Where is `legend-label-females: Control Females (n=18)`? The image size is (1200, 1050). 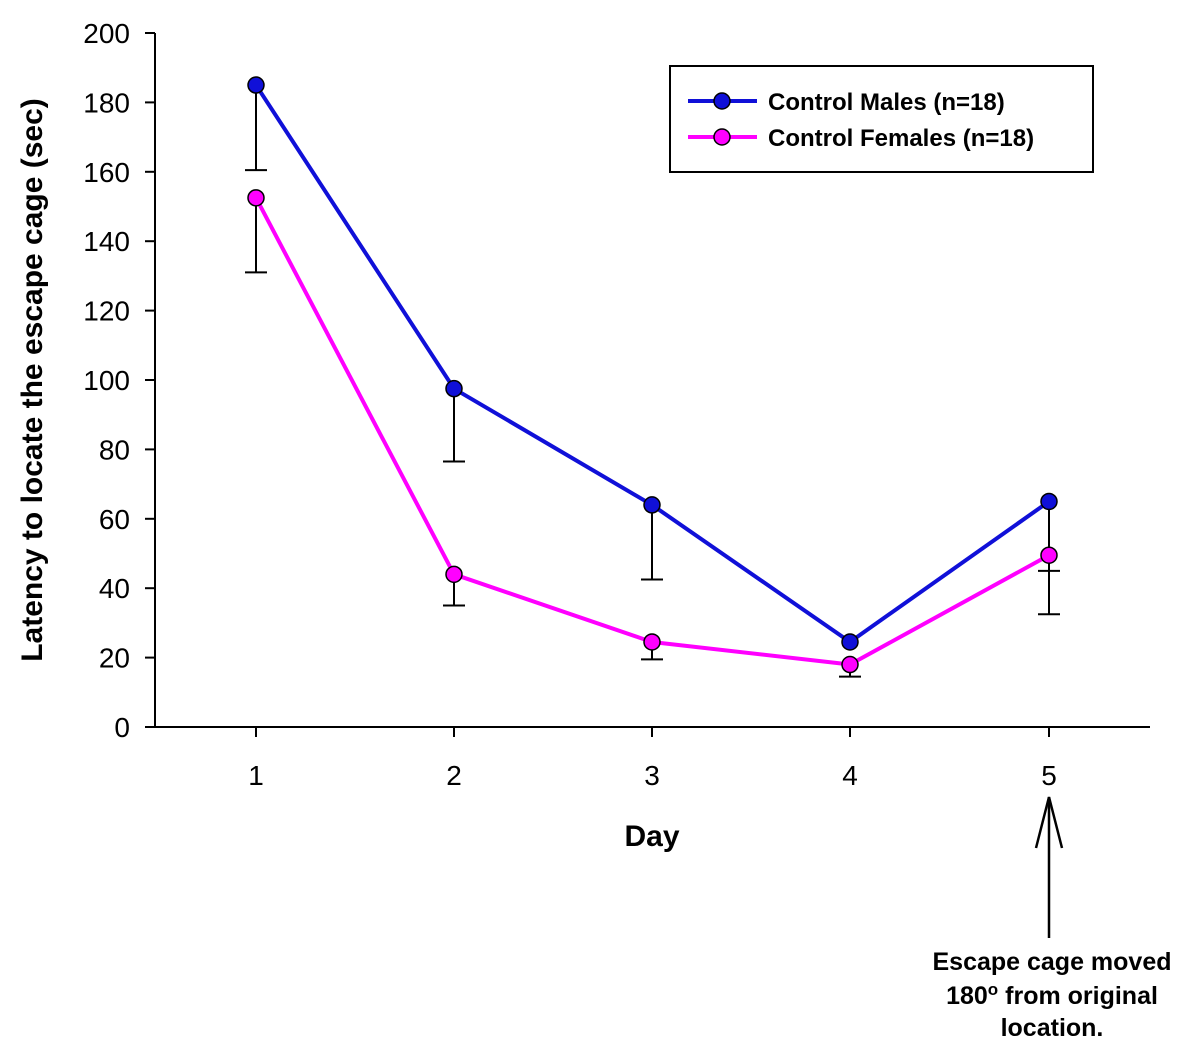
legend-label-females: Control Females (n=18) is located at coordinates (901, 138).